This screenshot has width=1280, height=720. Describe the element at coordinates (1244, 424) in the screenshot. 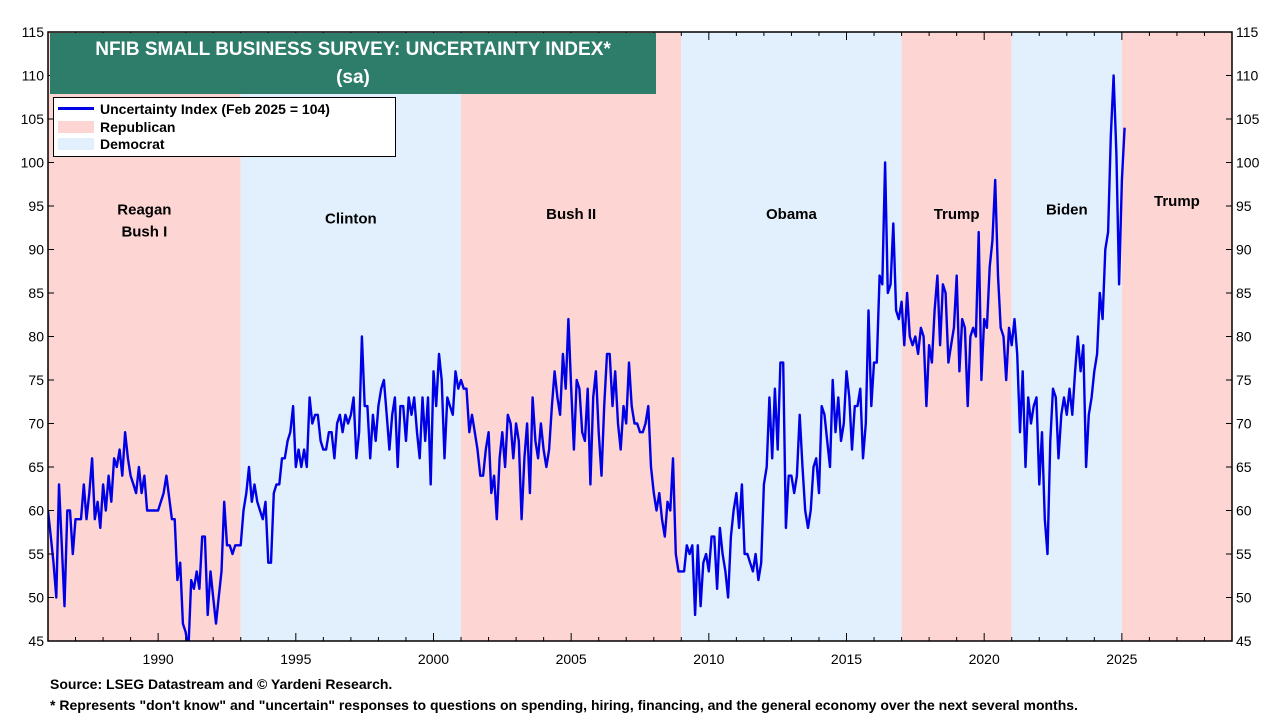

I see `y-tick-label-right-70: 70` at that location.